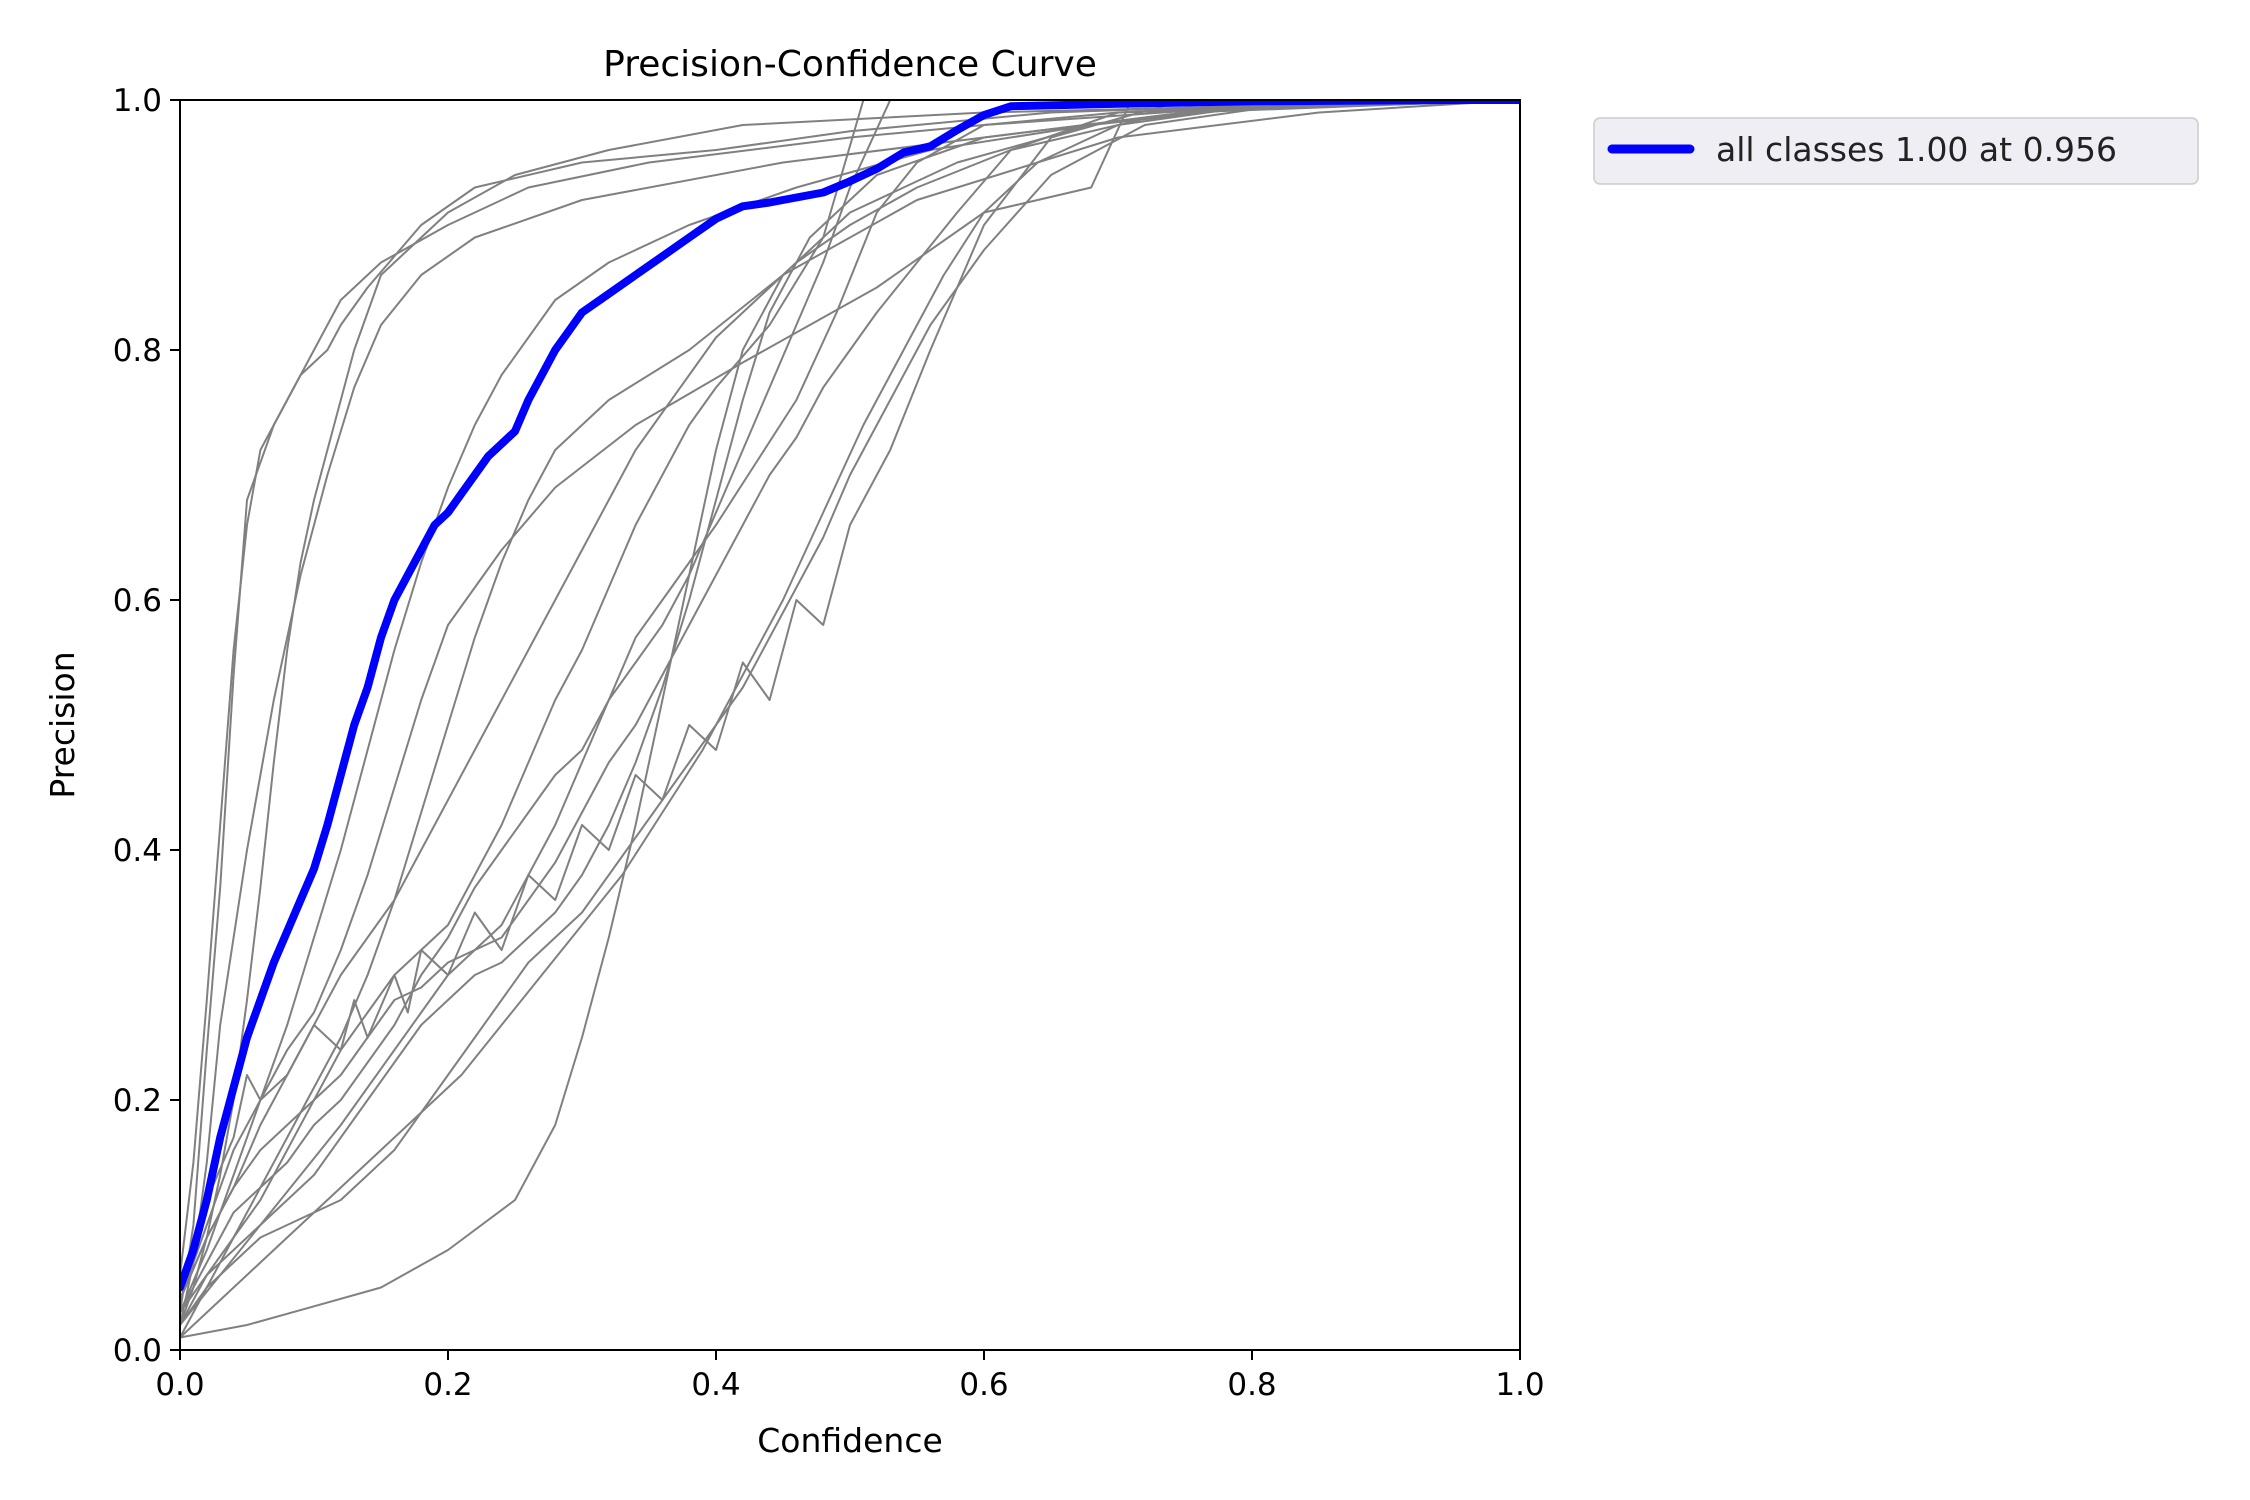 The image size is (2250, 1500). Describe the element at coordinates (137, 601) in the screenshot. I see `y-tick-label: 0.6` at that location.